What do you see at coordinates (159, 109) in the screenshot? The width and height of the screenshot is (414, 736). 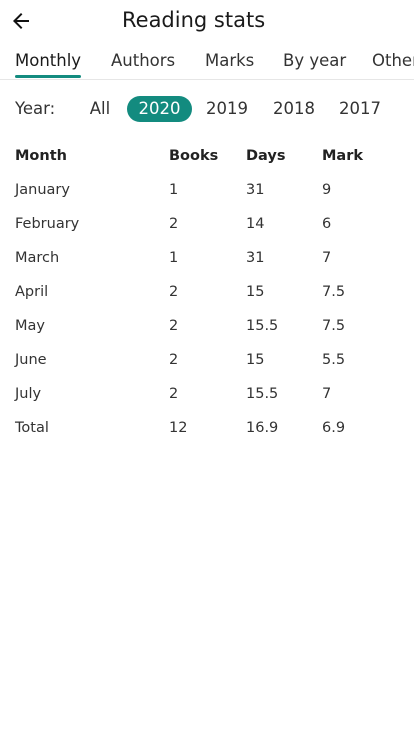 I see `year-chip-2020: 2020` at bounding box center [159, 109].